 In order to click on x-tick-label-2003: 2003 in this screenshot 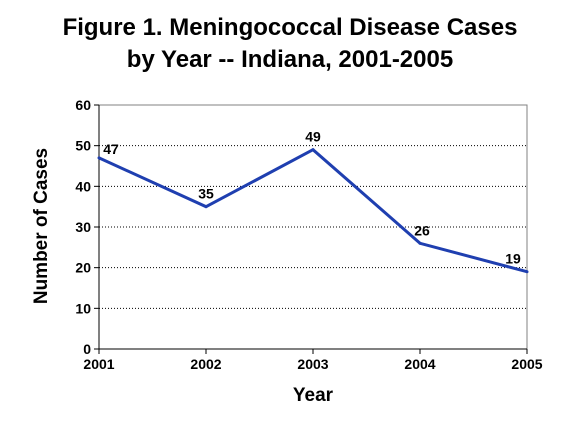, I will do `click(312, 364)`.